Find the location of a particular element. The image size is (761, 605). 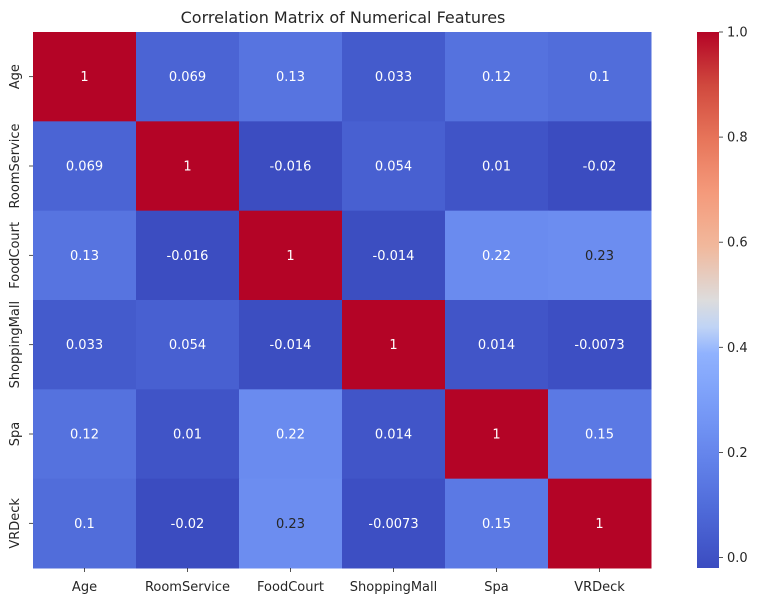

y-tick-label: ShoppingMall is located at coordinates (15, 344).